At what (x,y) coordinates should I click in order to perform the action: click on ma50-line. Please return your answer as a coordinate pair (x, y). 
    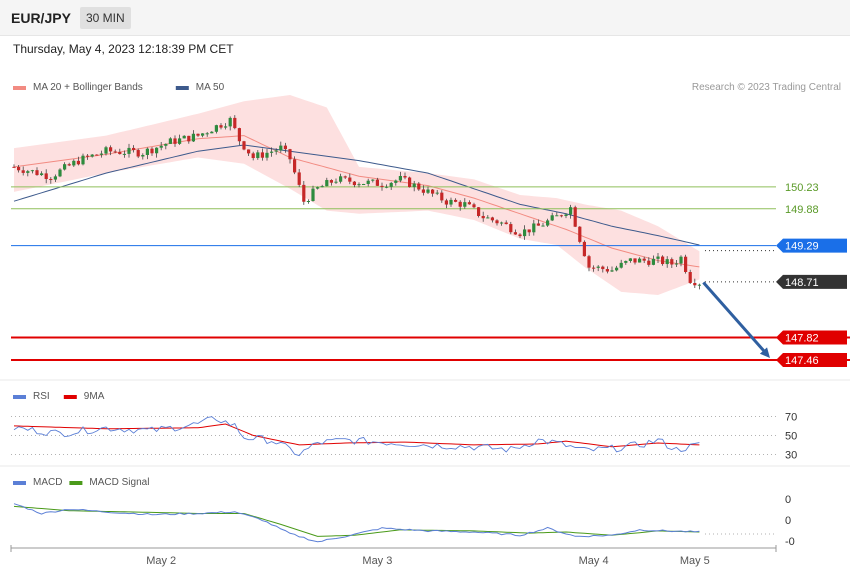
    Looking at the image, I should click on (356, 195).